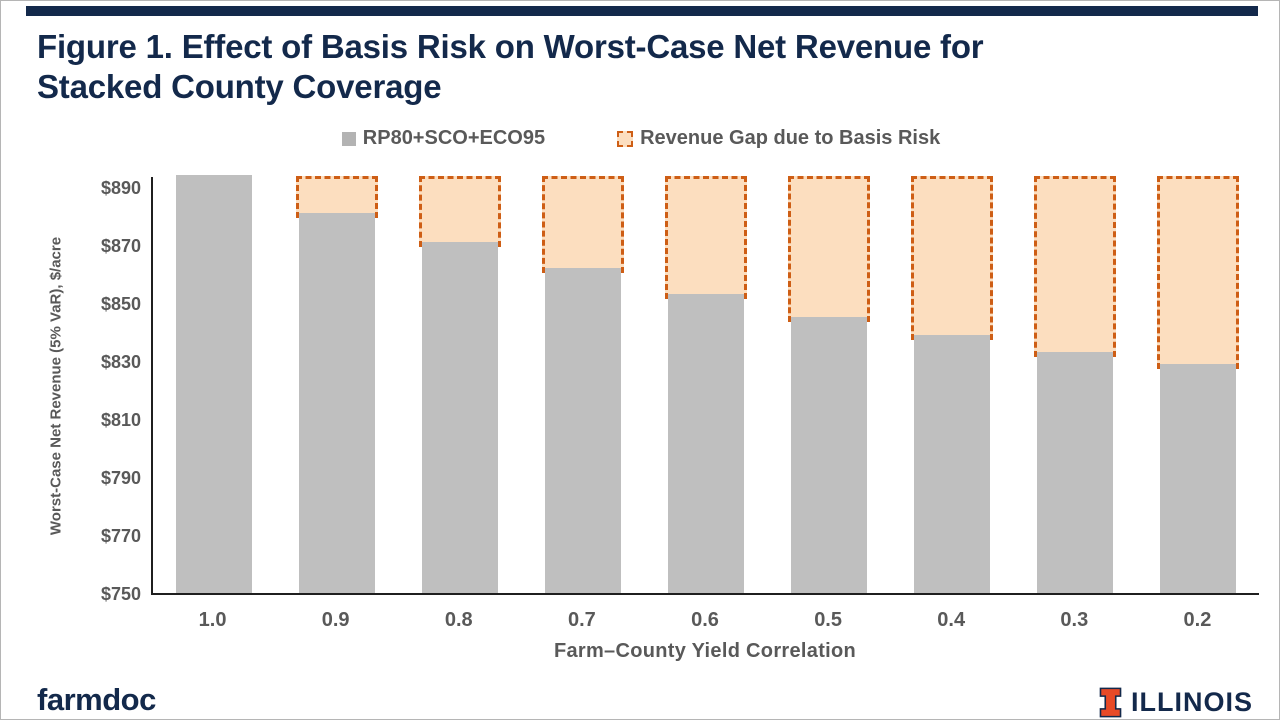  What do you see at coordinates (239, 87) in the screenshot?
I see `figure-title-line2: Stacked County Coverage` at bounding box center [239, 87].